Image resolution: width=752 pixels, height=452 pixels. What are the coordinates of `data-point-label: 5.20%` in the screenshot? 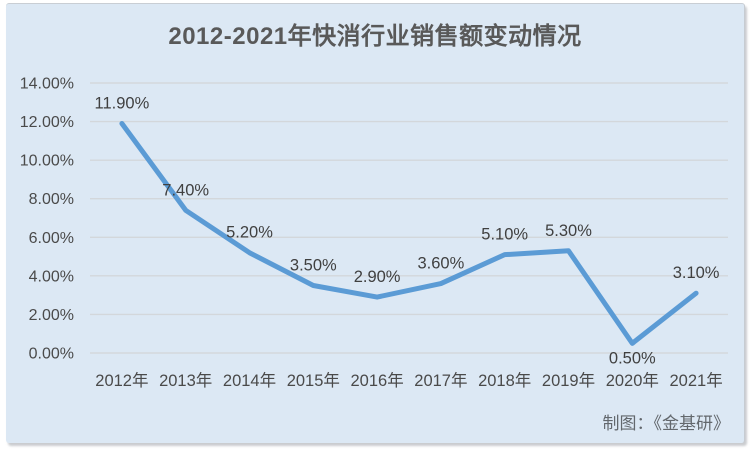 It's located at (249, 233).